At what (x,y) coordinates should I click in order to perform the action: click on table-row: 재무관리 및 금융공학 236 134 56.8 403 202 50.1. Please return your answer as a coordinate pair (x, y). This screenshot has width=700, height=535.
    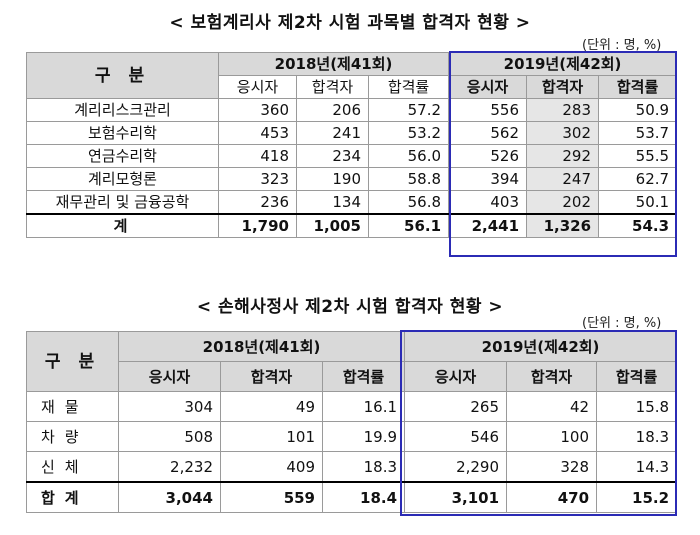
    Looking at the image, I should click on (352, 202).